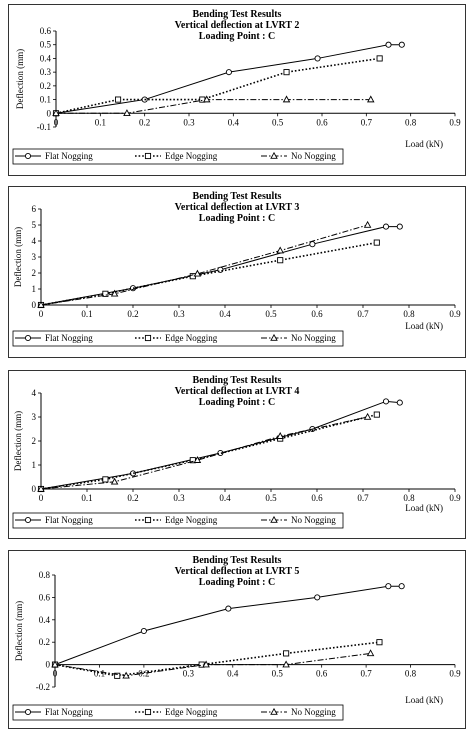  I want to click on series-edge-nogging, so click(217, 86).